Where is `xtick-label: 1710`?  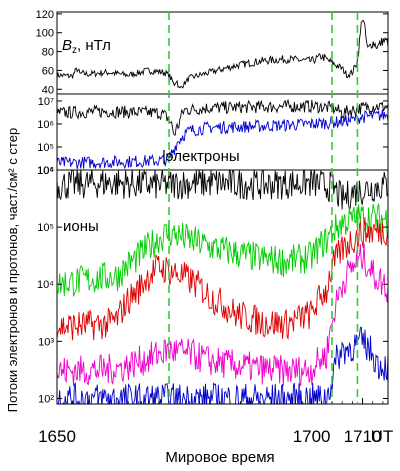
xtick-label: 1710 is located at coordinates (363, 436).